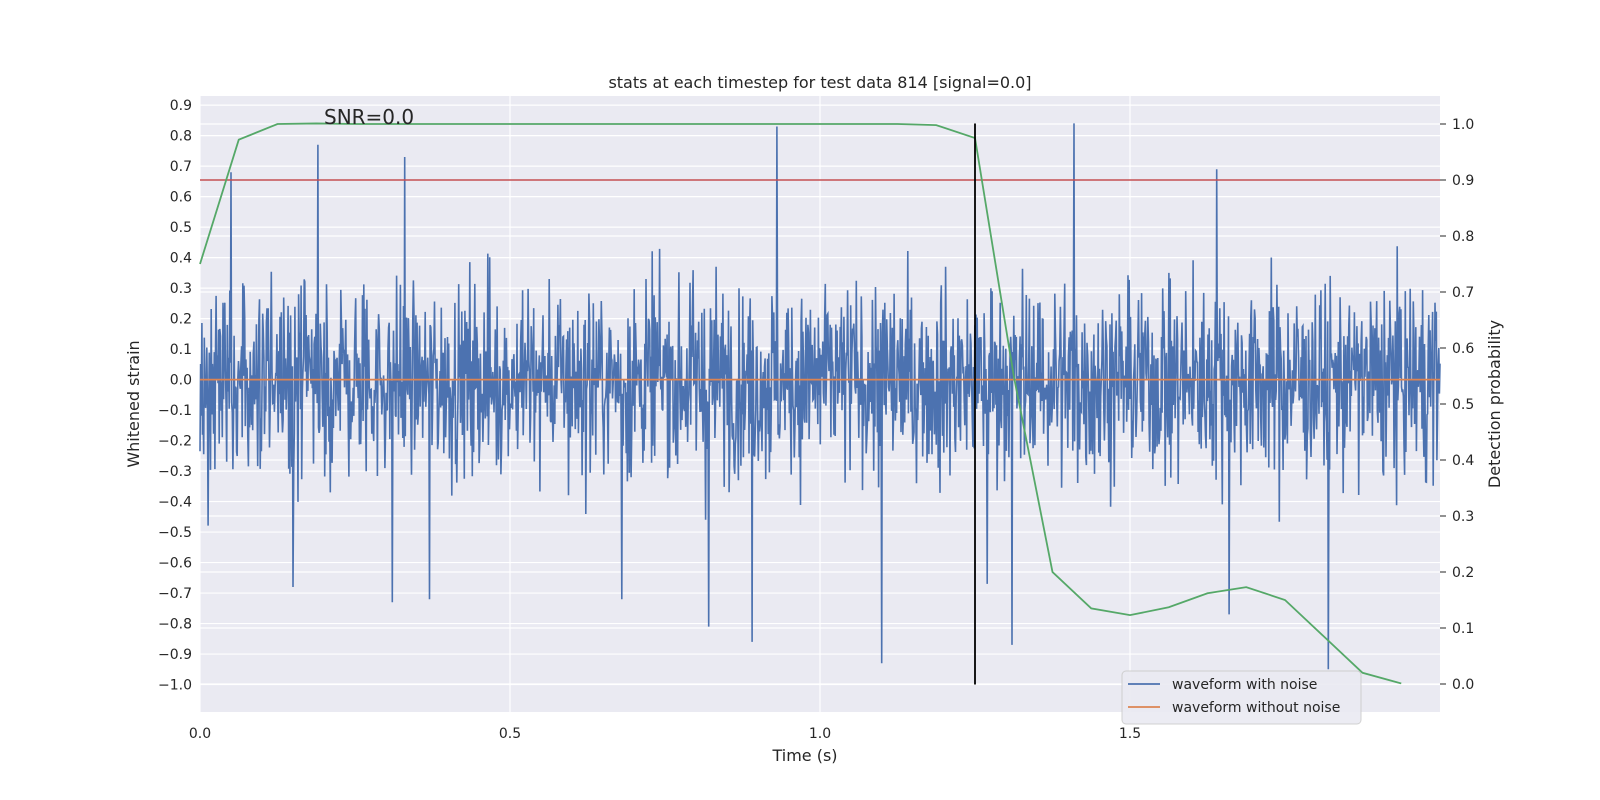  I want to click on legend-label-noise: waveform with noise, so click(1244, 685).